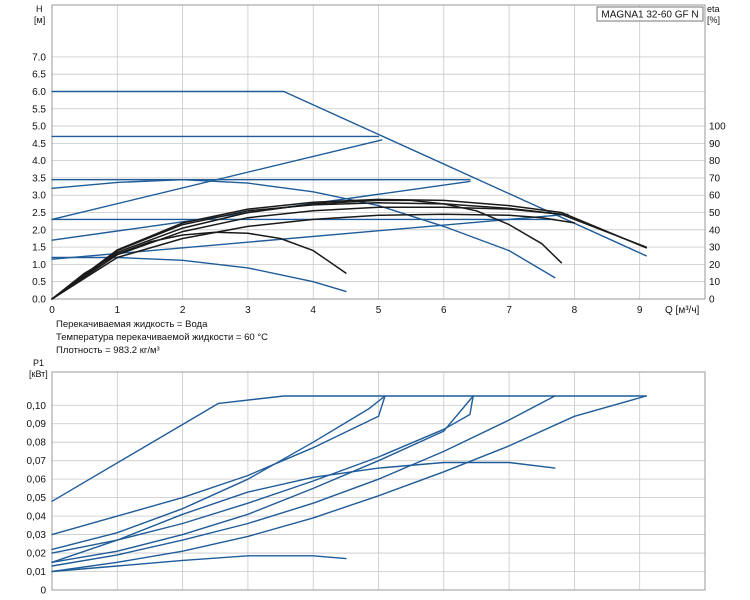 This screenshot has height=600, width=750. What do you see at coordinates (715, 196) in the screenshot?
I see `efficiency-tick-label: 60` at bounding box center [715, 196].